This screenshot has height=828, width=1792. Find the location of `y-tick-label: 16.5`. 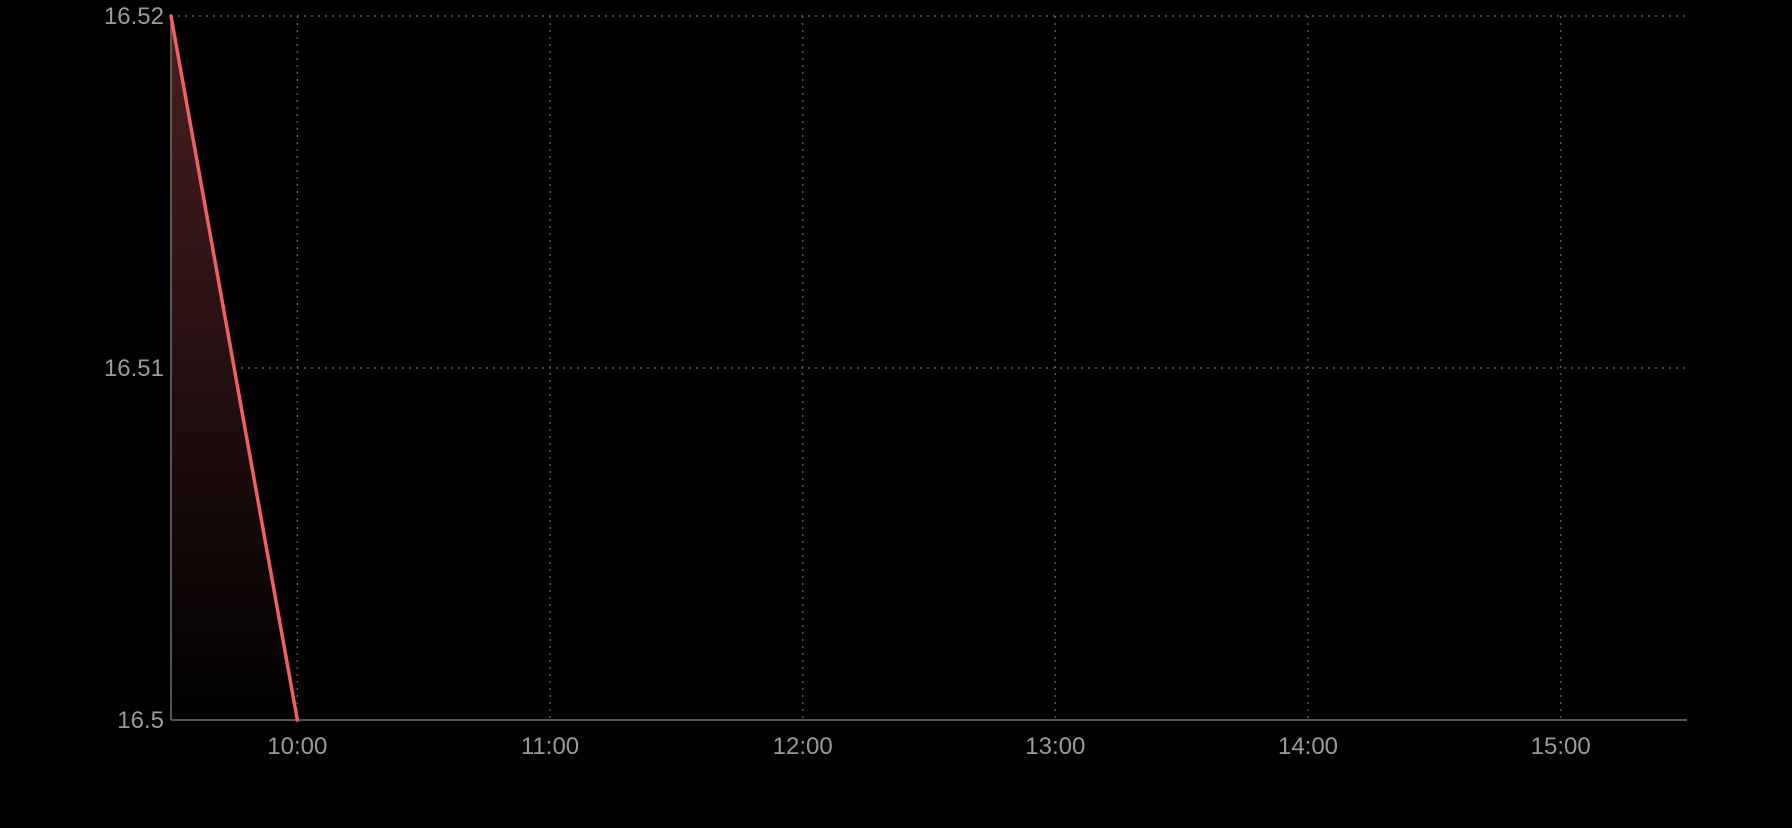

y-tick-label: 16.5 is located at coordinates (140, 720).